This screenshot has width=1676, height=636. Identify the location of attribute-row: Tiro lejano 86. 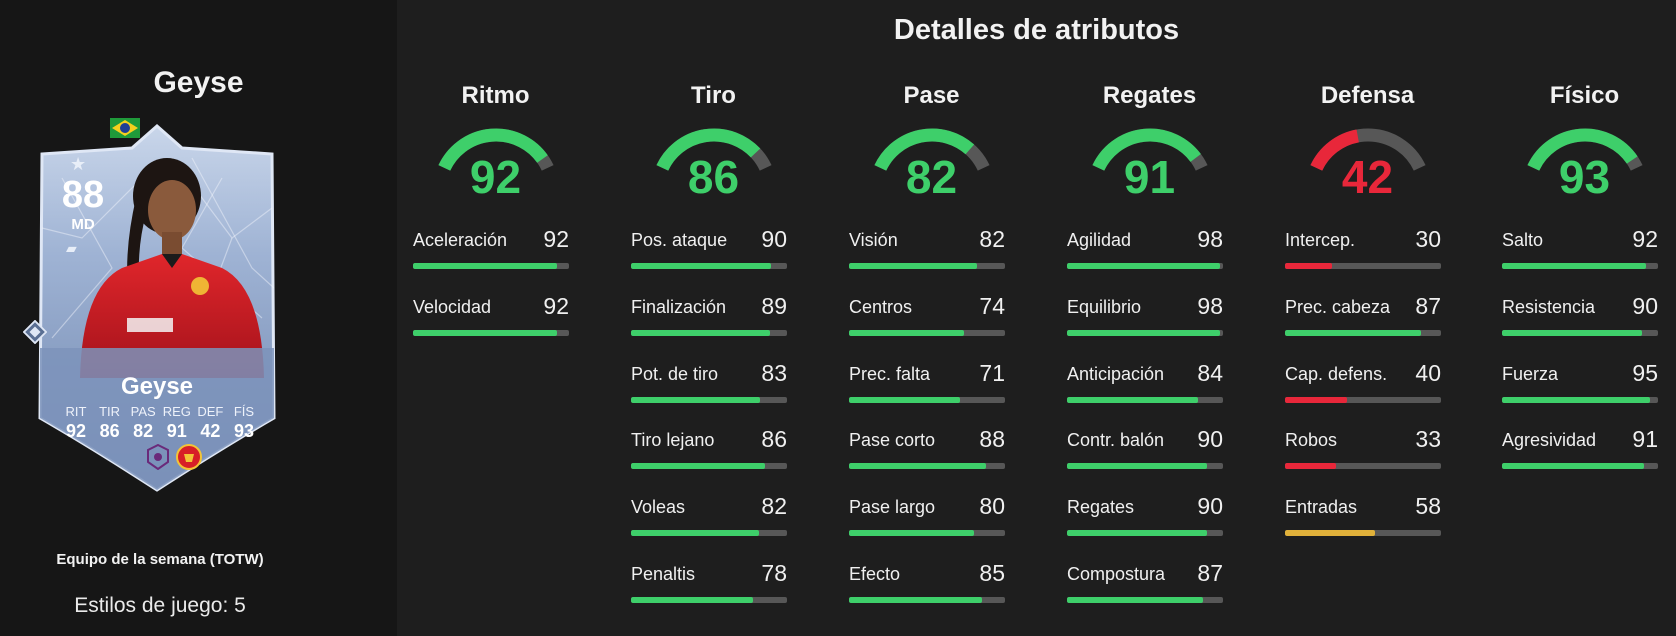
(713, 461).